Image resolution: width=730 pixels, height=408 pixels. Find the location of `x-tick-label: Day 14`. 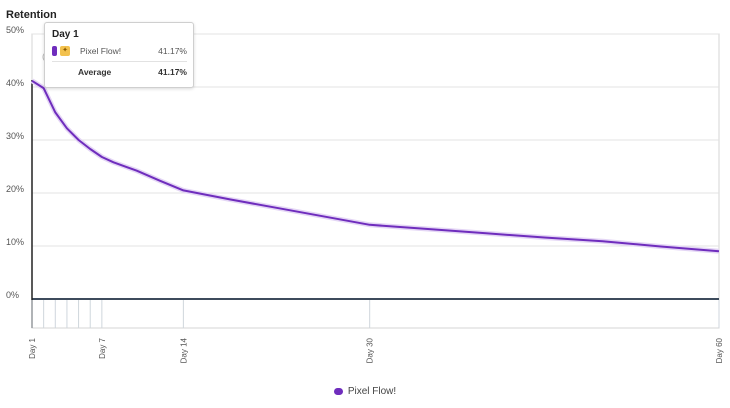

x-tick-label: Day 14 is located at coordinates (183, 350).